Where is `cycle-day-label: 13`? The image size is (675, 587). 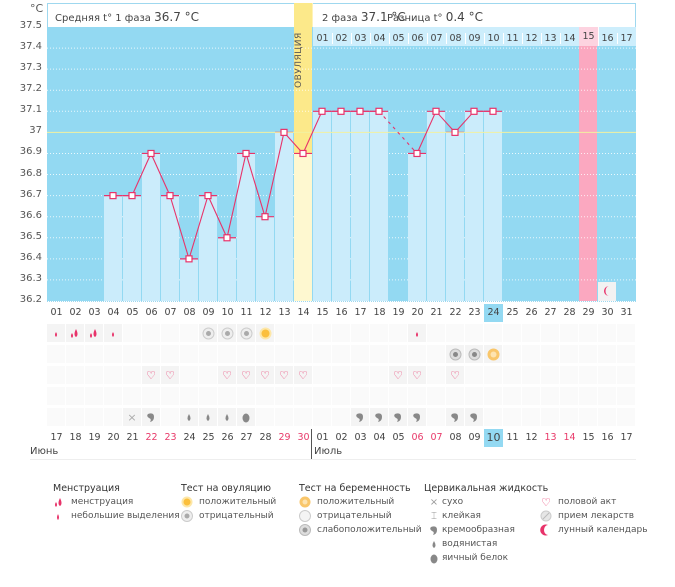 cycle-day-label: 13 is located at coordinates (284, 312).